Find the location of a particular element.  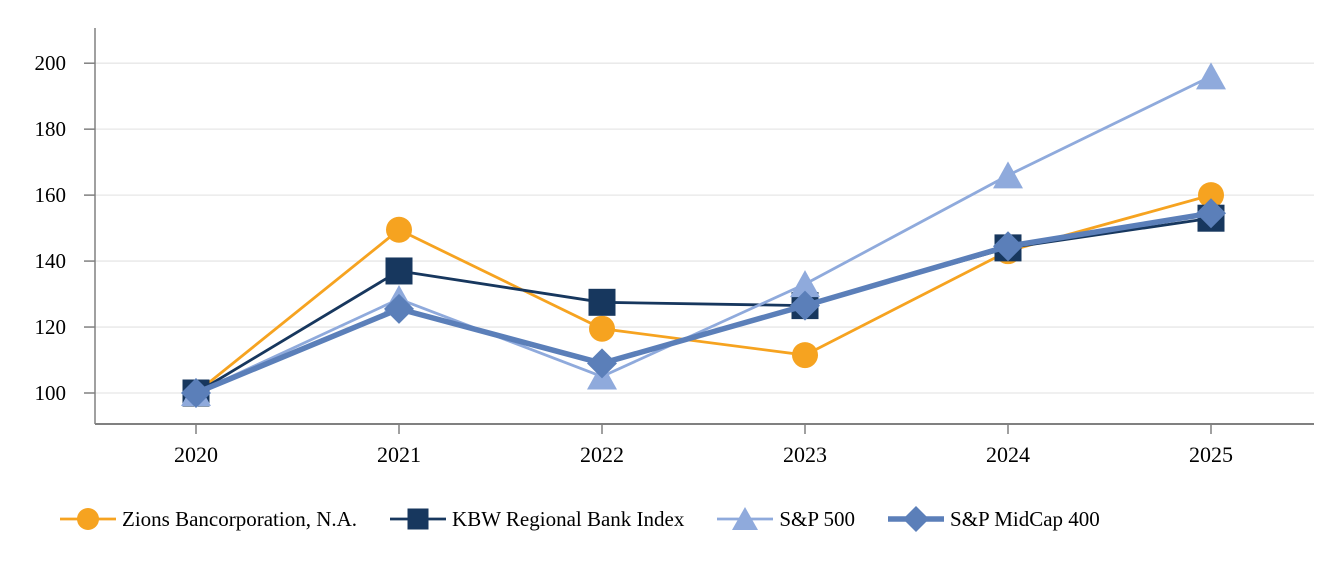

legend-item: S&P MidCap 400 is located at coordinates (994, 519).